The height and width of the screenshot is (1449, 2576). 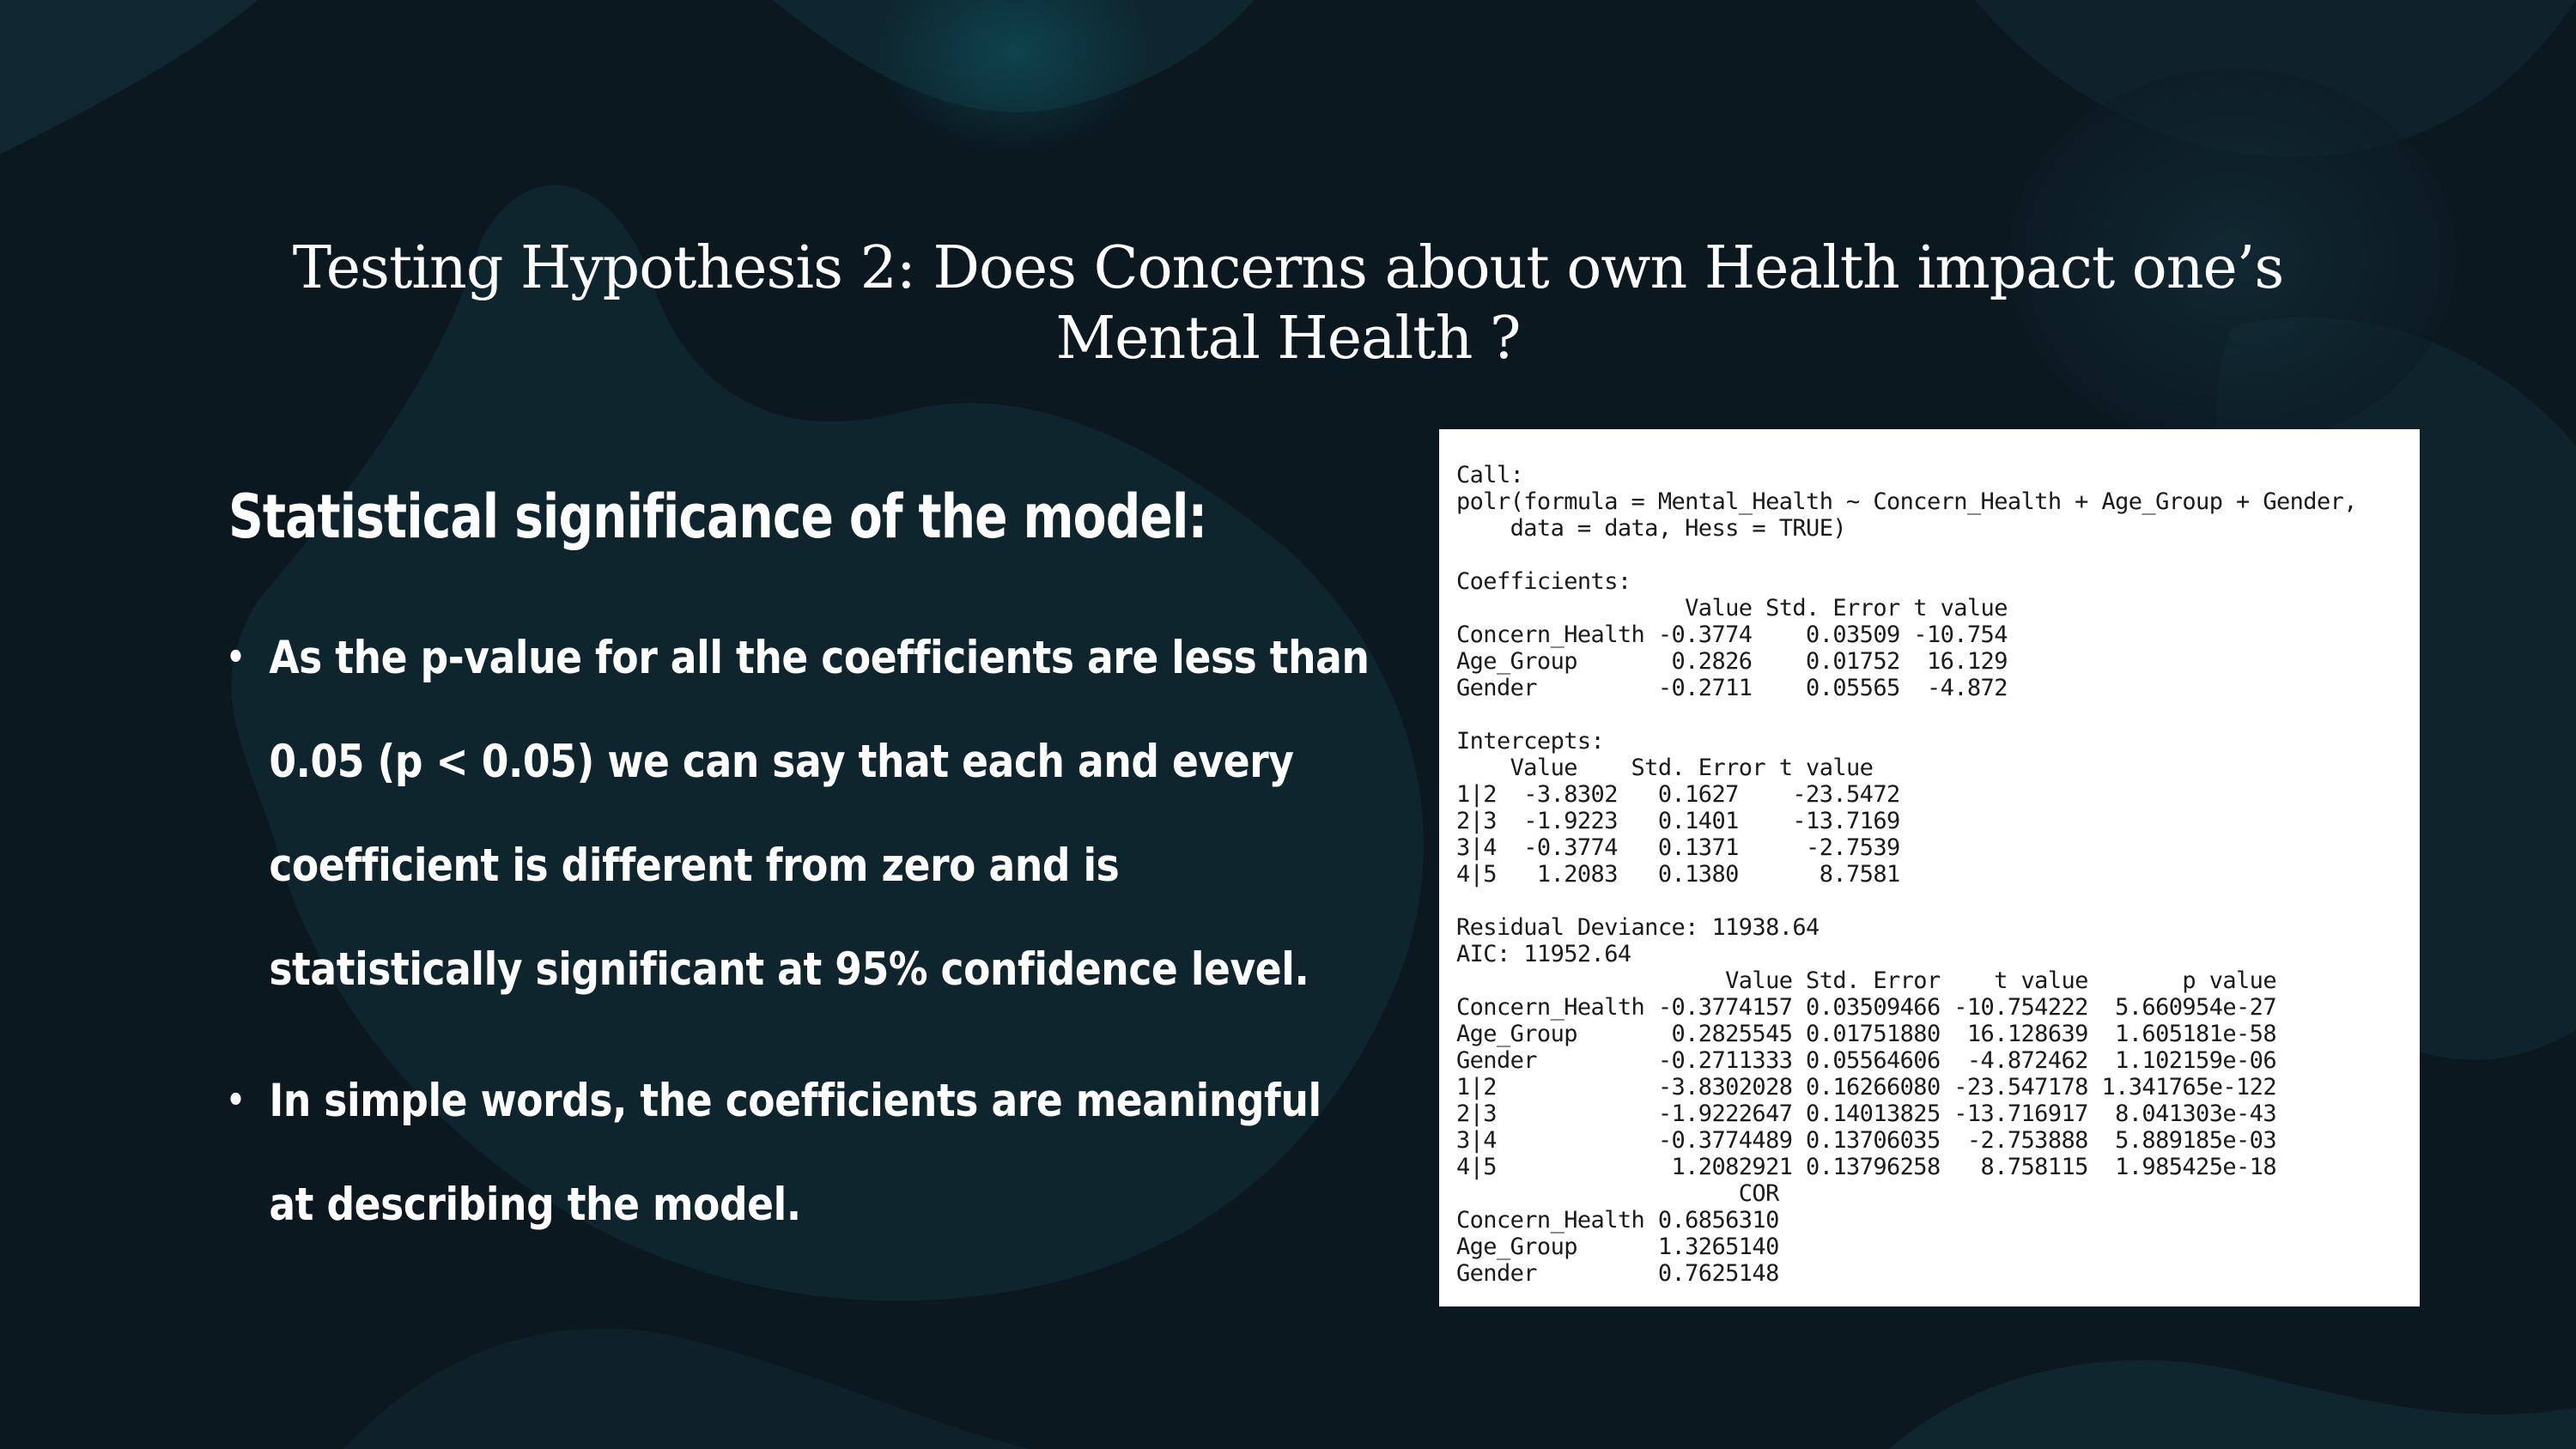 What do you see at coordinates (2232, 1404) in the screenshot?
I see `bg-shape-bottom-right` at bounding box center [2232, 1404].